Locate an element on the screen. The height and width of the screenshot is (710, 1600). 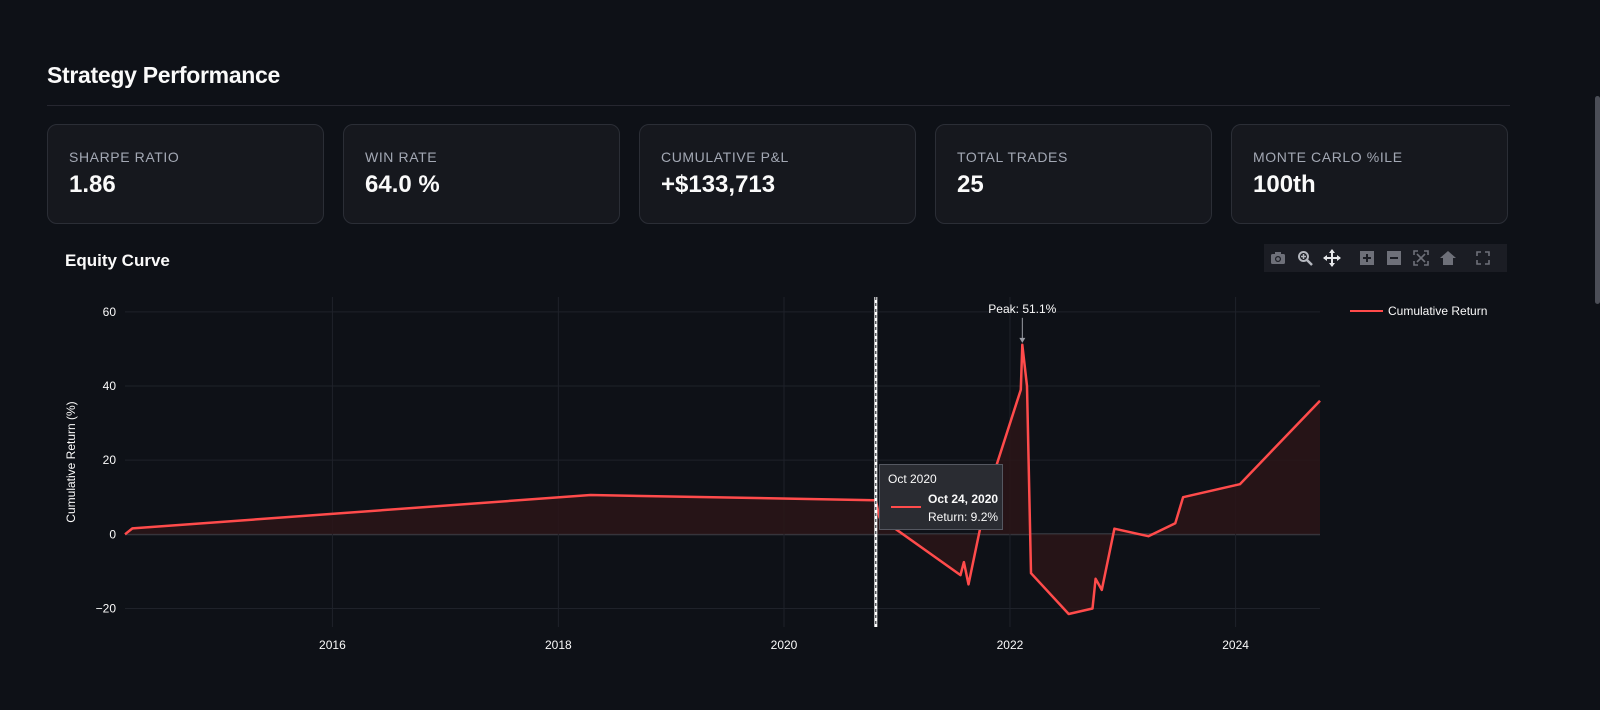
metric-card-total-trades: TOTAL TRADES 25 is located at coordinates (1073, 174).